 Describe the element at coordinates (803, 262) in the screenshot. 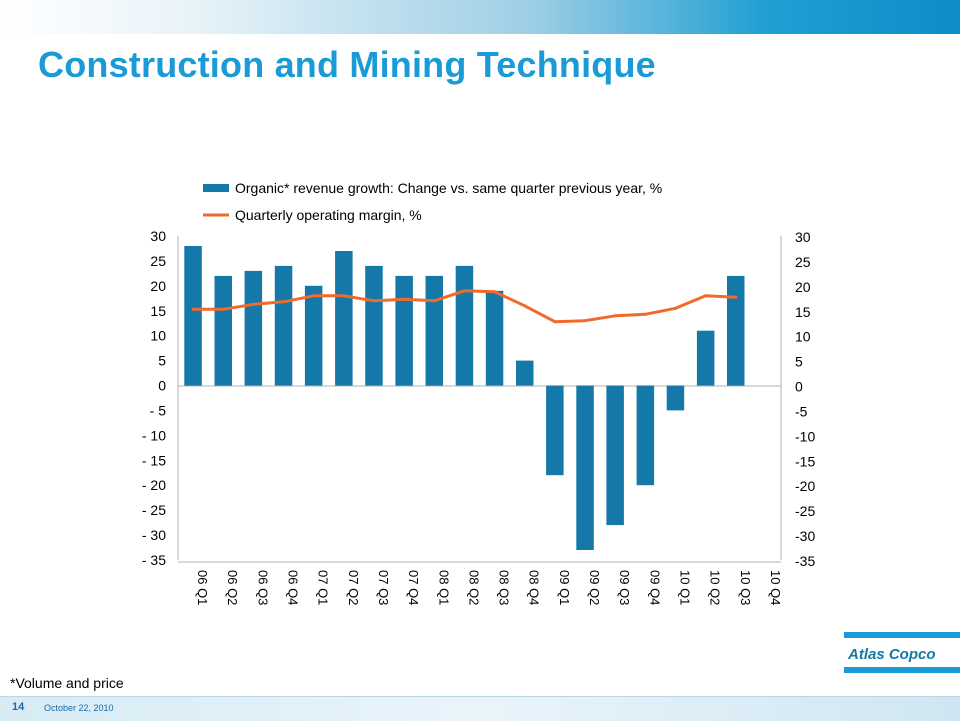

I see `y-tick-right: 25` at that location.